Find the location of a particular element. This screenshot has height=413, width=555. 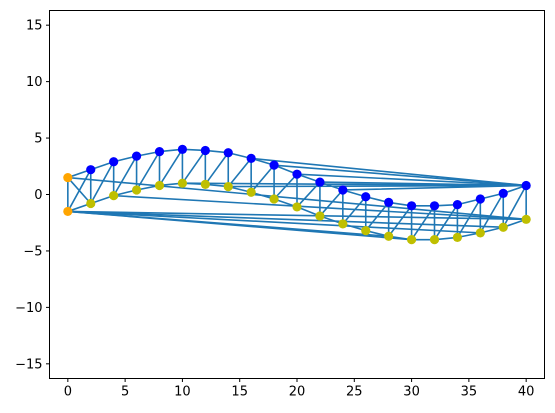

x-tick-label: 30 is located at coordinates (411, 392).